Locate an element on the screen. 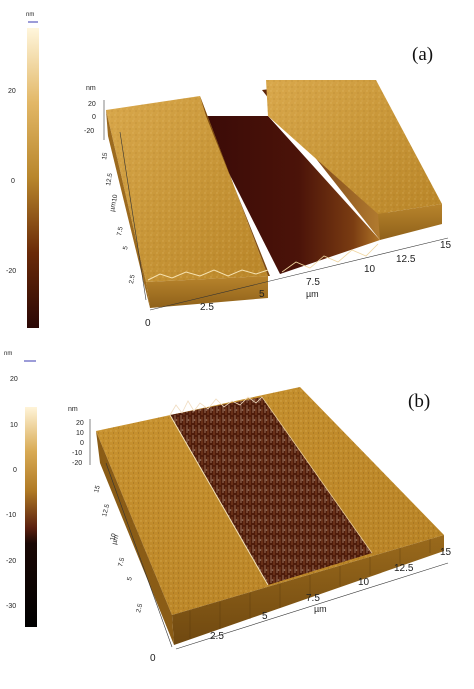 The width and height of the screenshot is (474, 689). colorbar-tick-a-2: -20 is located at coordinates (11, 271).